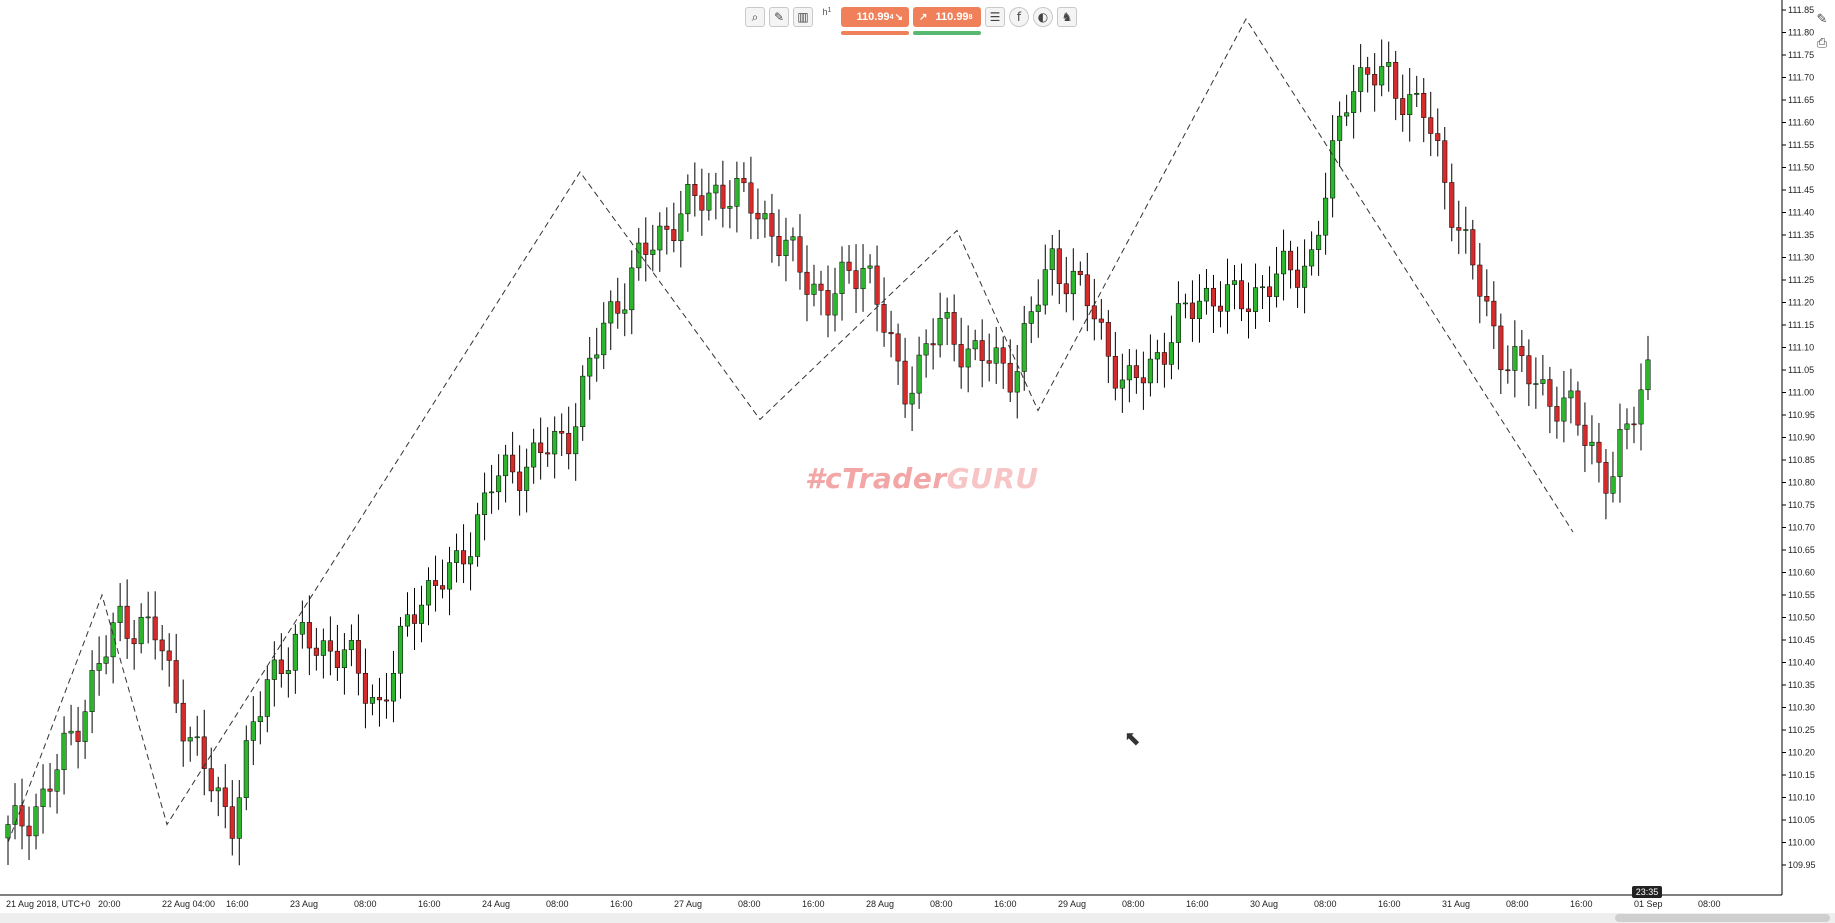 The width and height of the screenshot is (1835, 923). What do you see at coordinates (947, 33) in the screenshot?
I see `buy-indicator-bar` at bounding box center [947, 33].